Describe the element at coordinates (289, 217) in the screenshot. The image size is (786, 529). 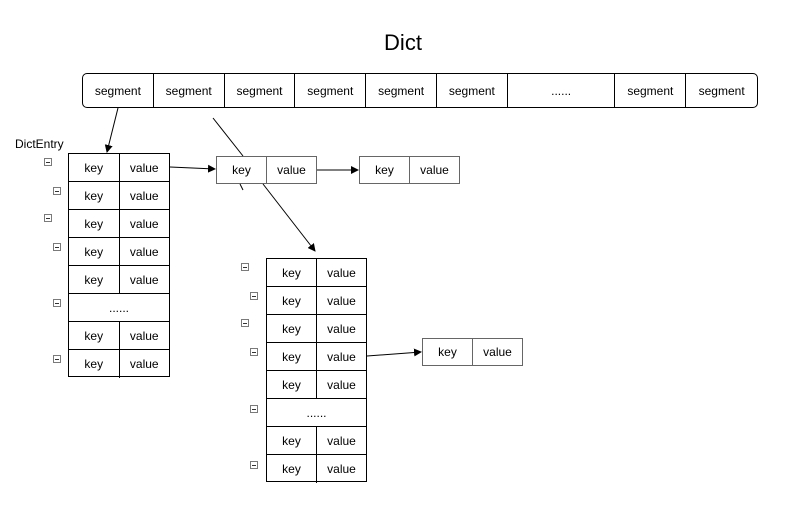
I see `chain-to-table-arrow` at that location.